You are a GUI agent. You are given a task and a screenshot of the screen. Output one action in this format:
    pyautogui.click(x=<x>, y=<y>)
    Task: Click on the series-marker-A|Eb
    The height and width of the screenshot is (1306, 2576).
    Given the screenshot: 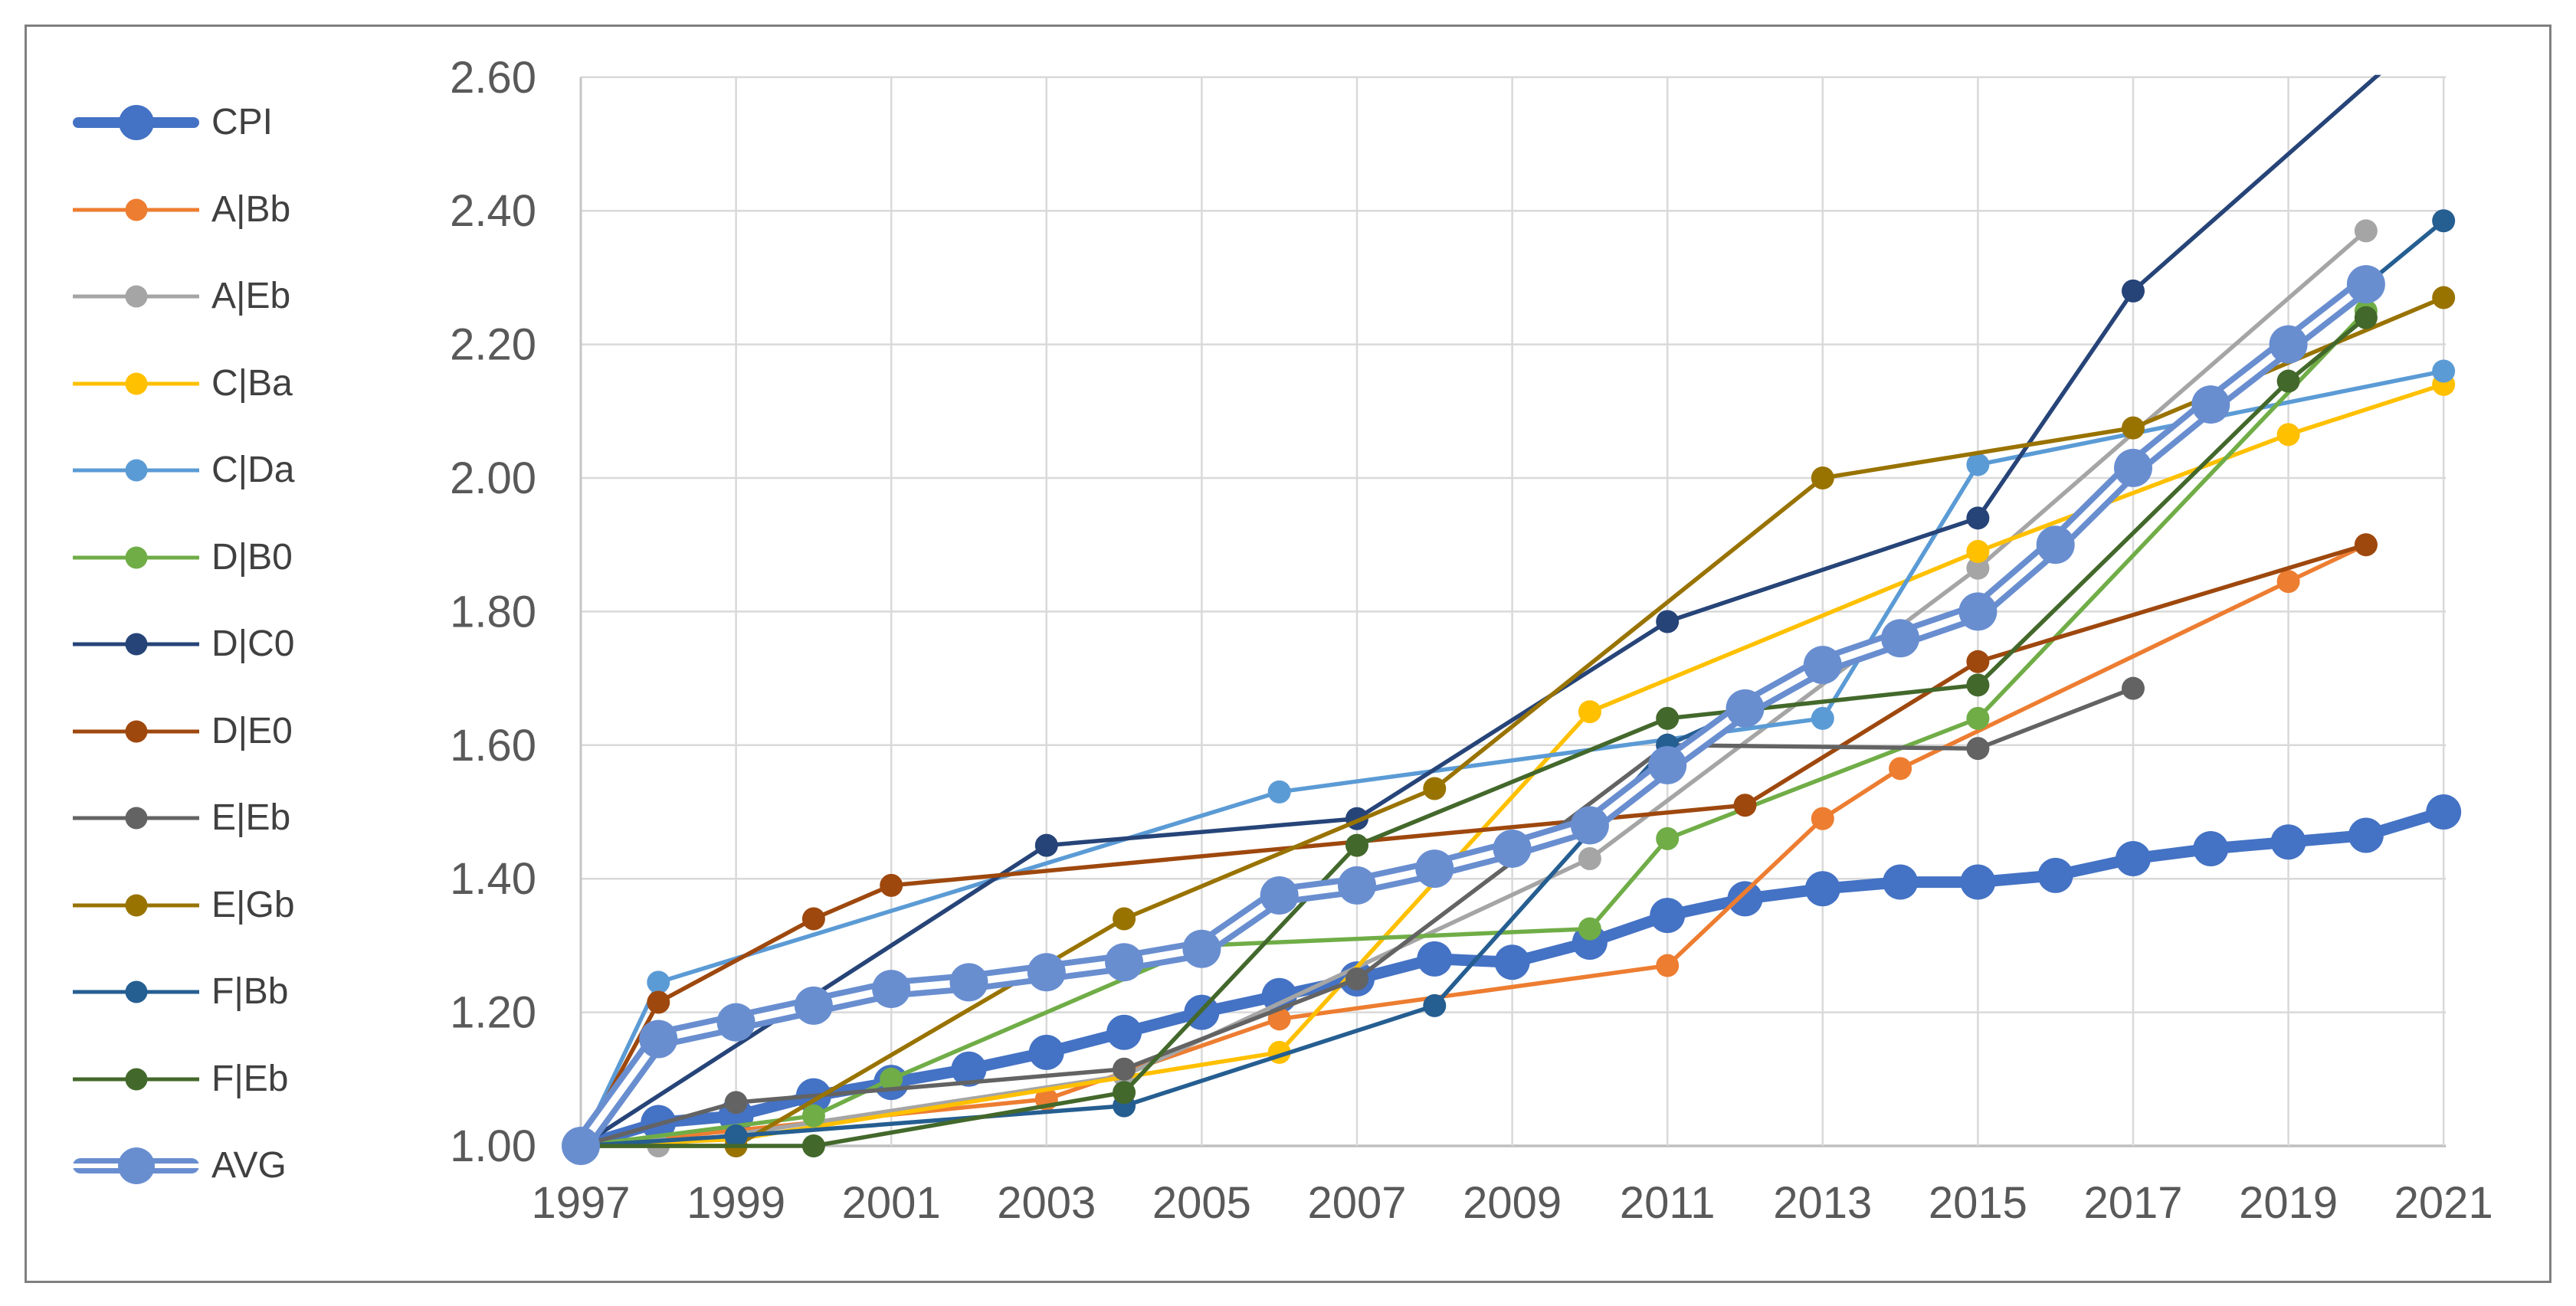 What is the action you would take?
    pyautogui.click(x=2366, y=231)
    